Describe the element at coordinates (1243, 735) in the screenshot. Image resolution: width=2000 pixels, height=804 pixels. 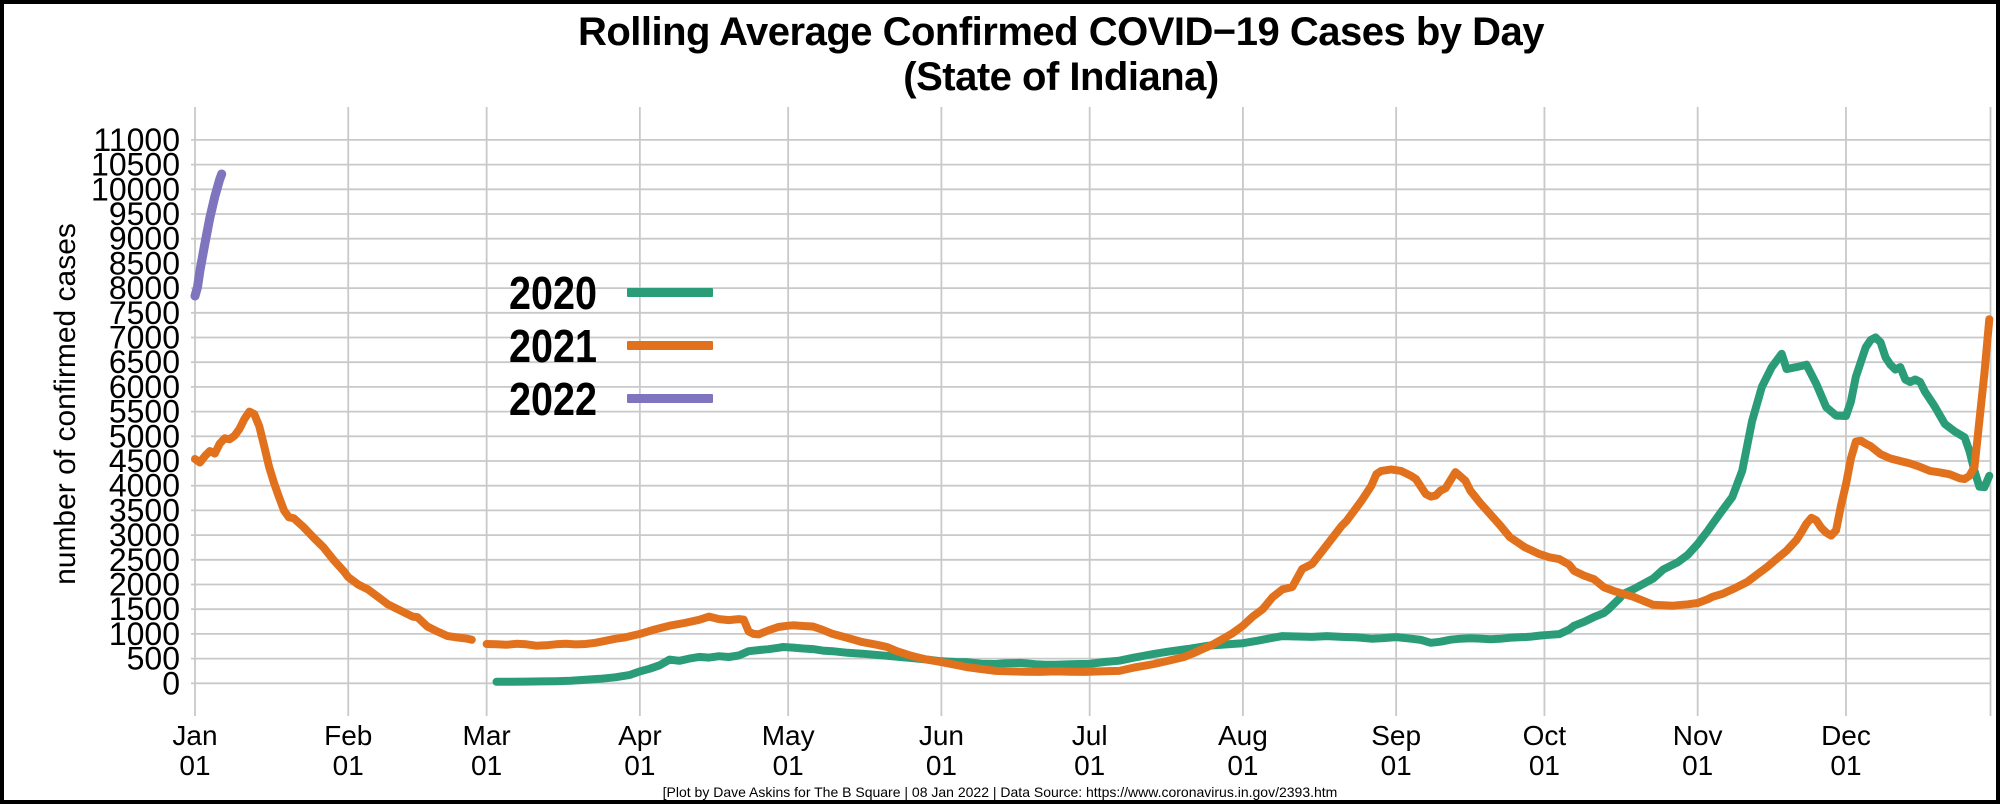
I see `x-tick-label: Aug` at that location.